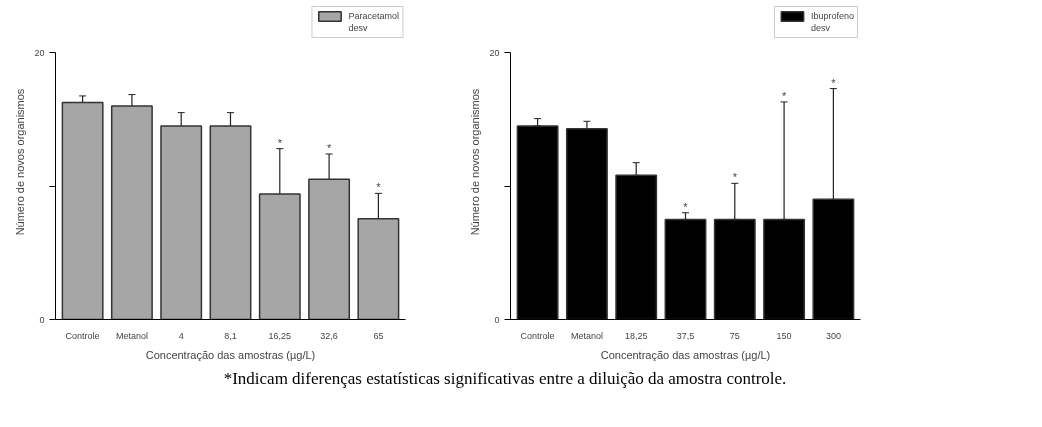 The image size is (1042, 427). What do you see at coordinates (181, 335) in the screenshot?
I see `x-tick-label: 4` at bounding box center [181, 335].